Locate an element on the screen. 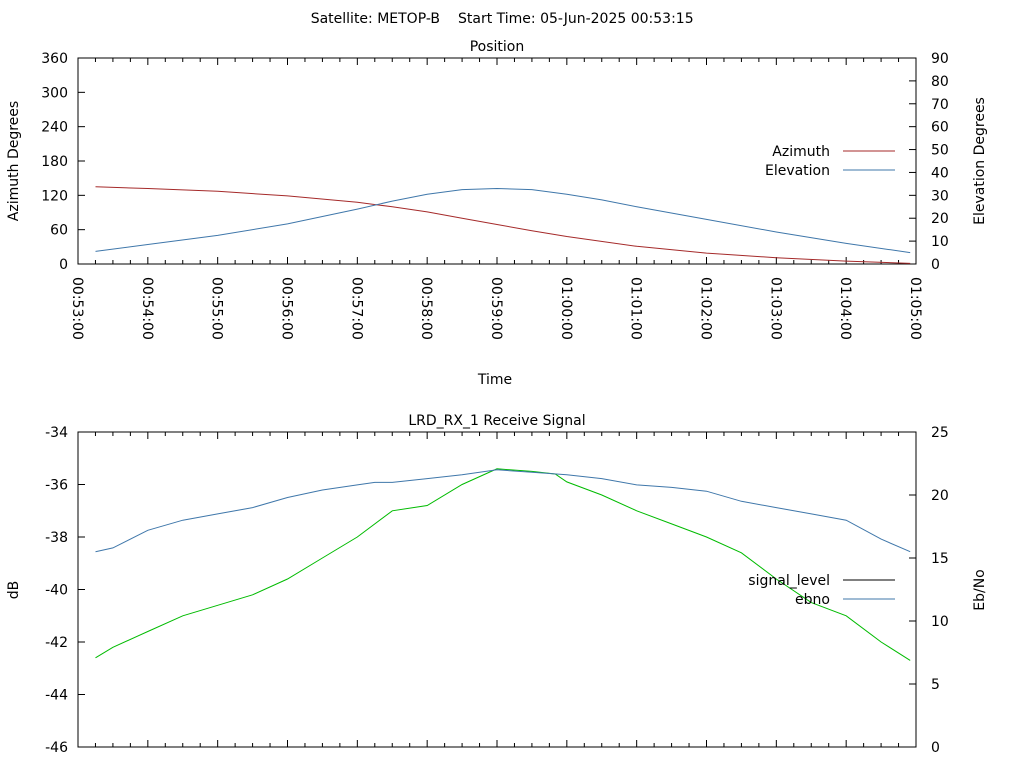 This screenshot has height=768, width=1024. position-y2-axis-label: Elevation Degrees is located at coordinates (980, 161).